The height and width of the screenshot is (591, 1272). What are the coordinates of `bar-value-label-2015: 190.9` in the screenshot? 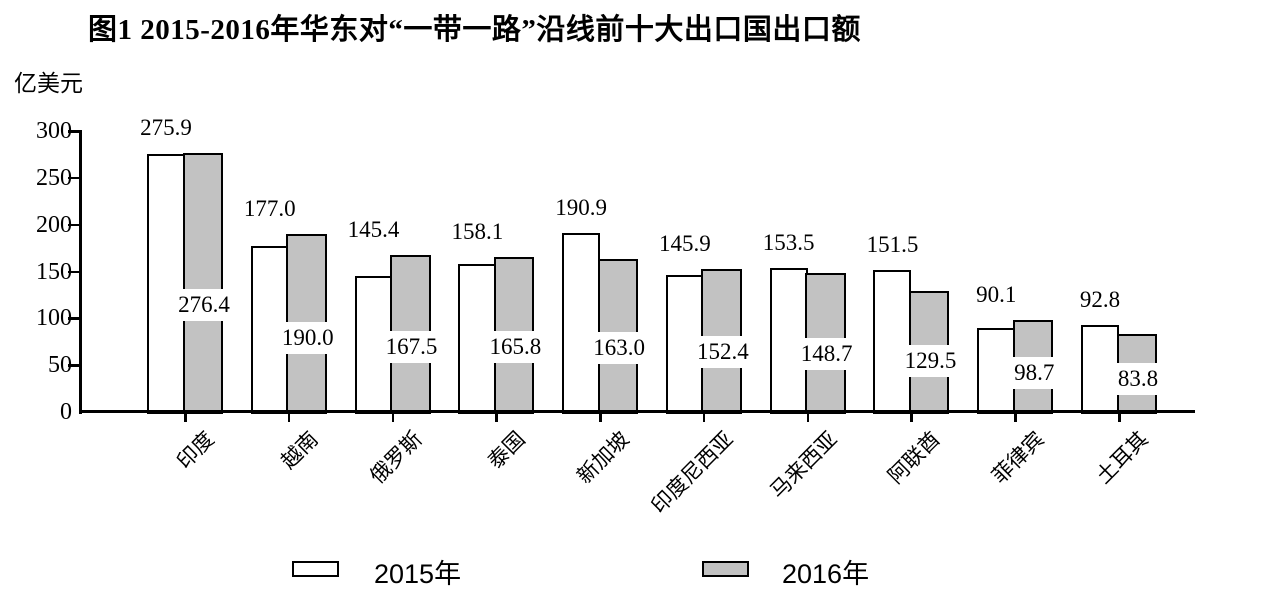 It's located at (581, 208).